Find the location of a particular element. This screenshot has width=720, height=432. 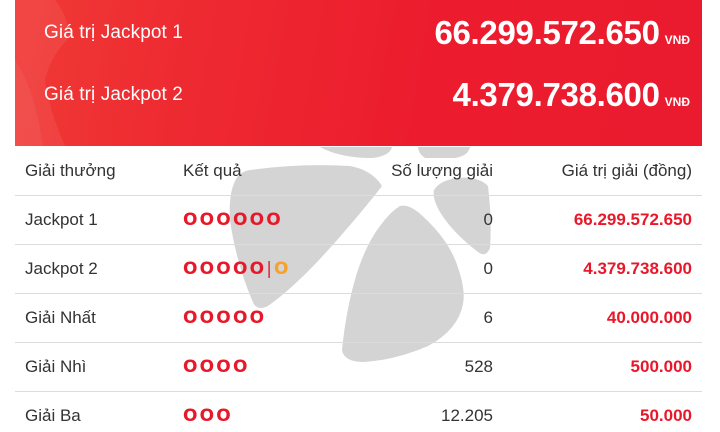

result-balls: OOO is located at coordinates (208, 416).